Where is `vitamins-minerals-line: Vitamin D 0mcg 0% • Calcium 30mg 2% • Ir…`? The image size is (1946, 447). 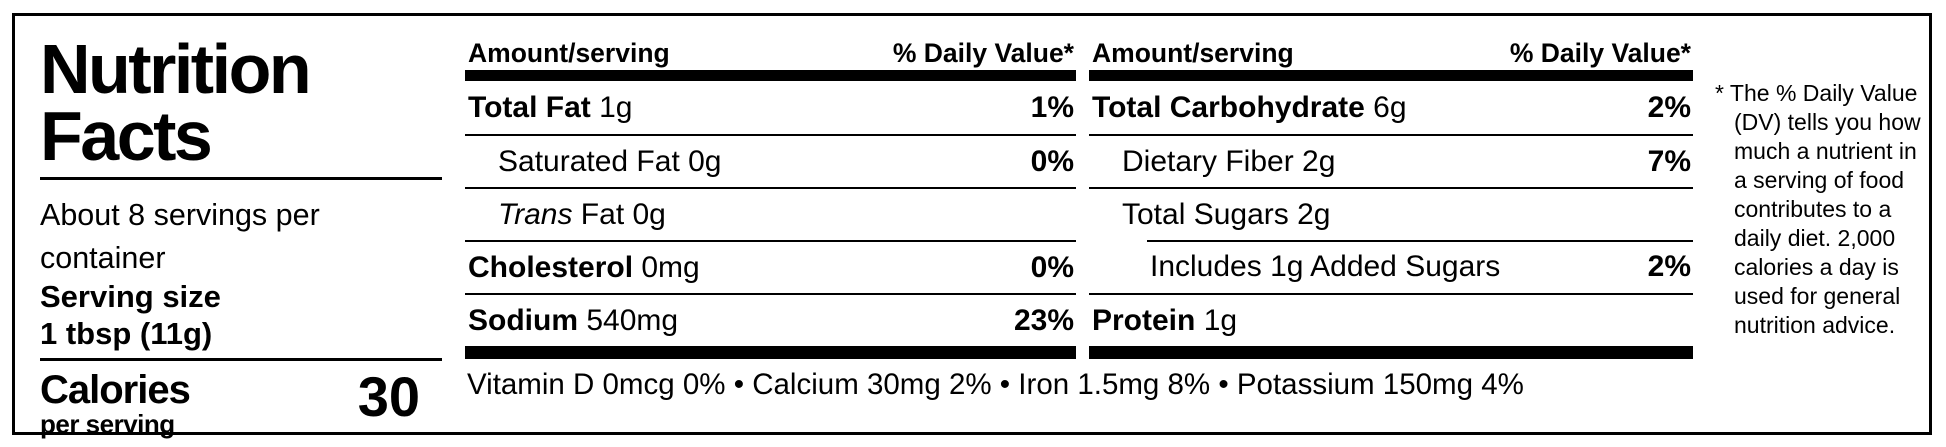
vitamins-minerals-line: Vitamin D 0mcg 0% • Calcium 30mg 2% • Ir… is located at coordinates (995, 384).